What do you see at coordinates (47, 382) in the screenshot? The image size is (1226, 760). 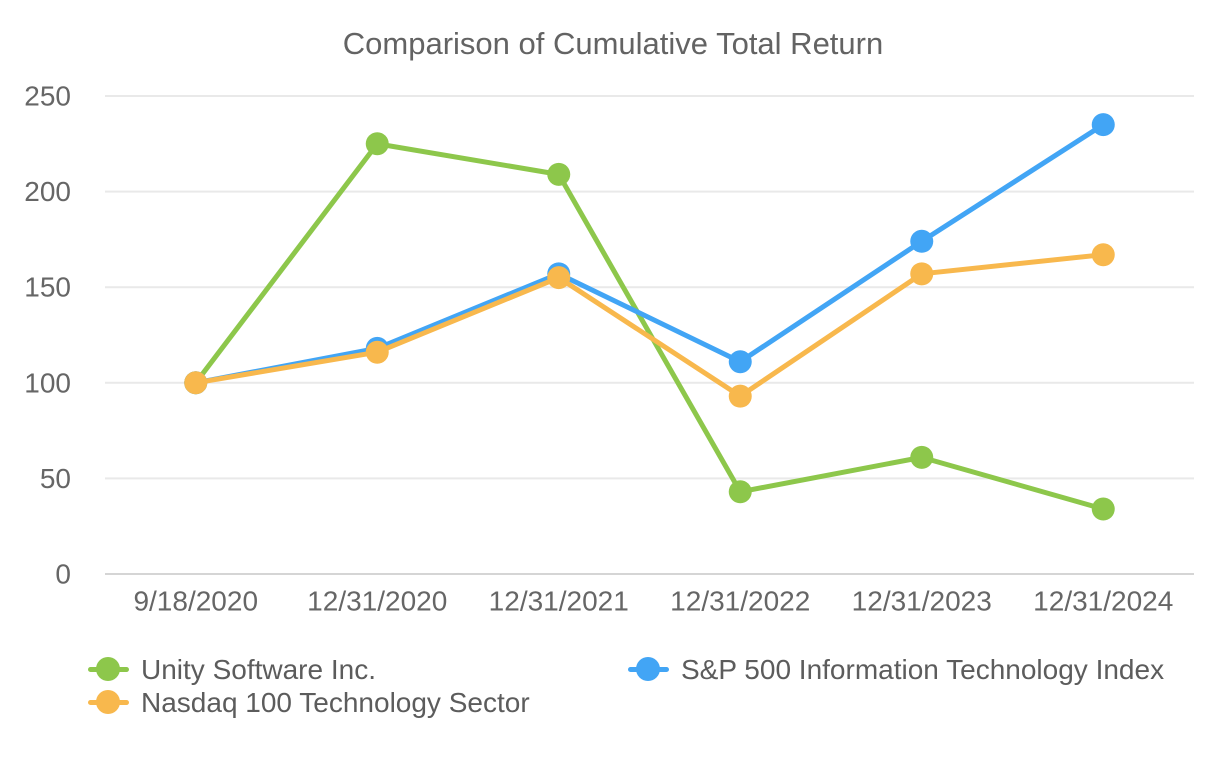 I see `y-tick-label: 100` at bounding box center [47, 382].